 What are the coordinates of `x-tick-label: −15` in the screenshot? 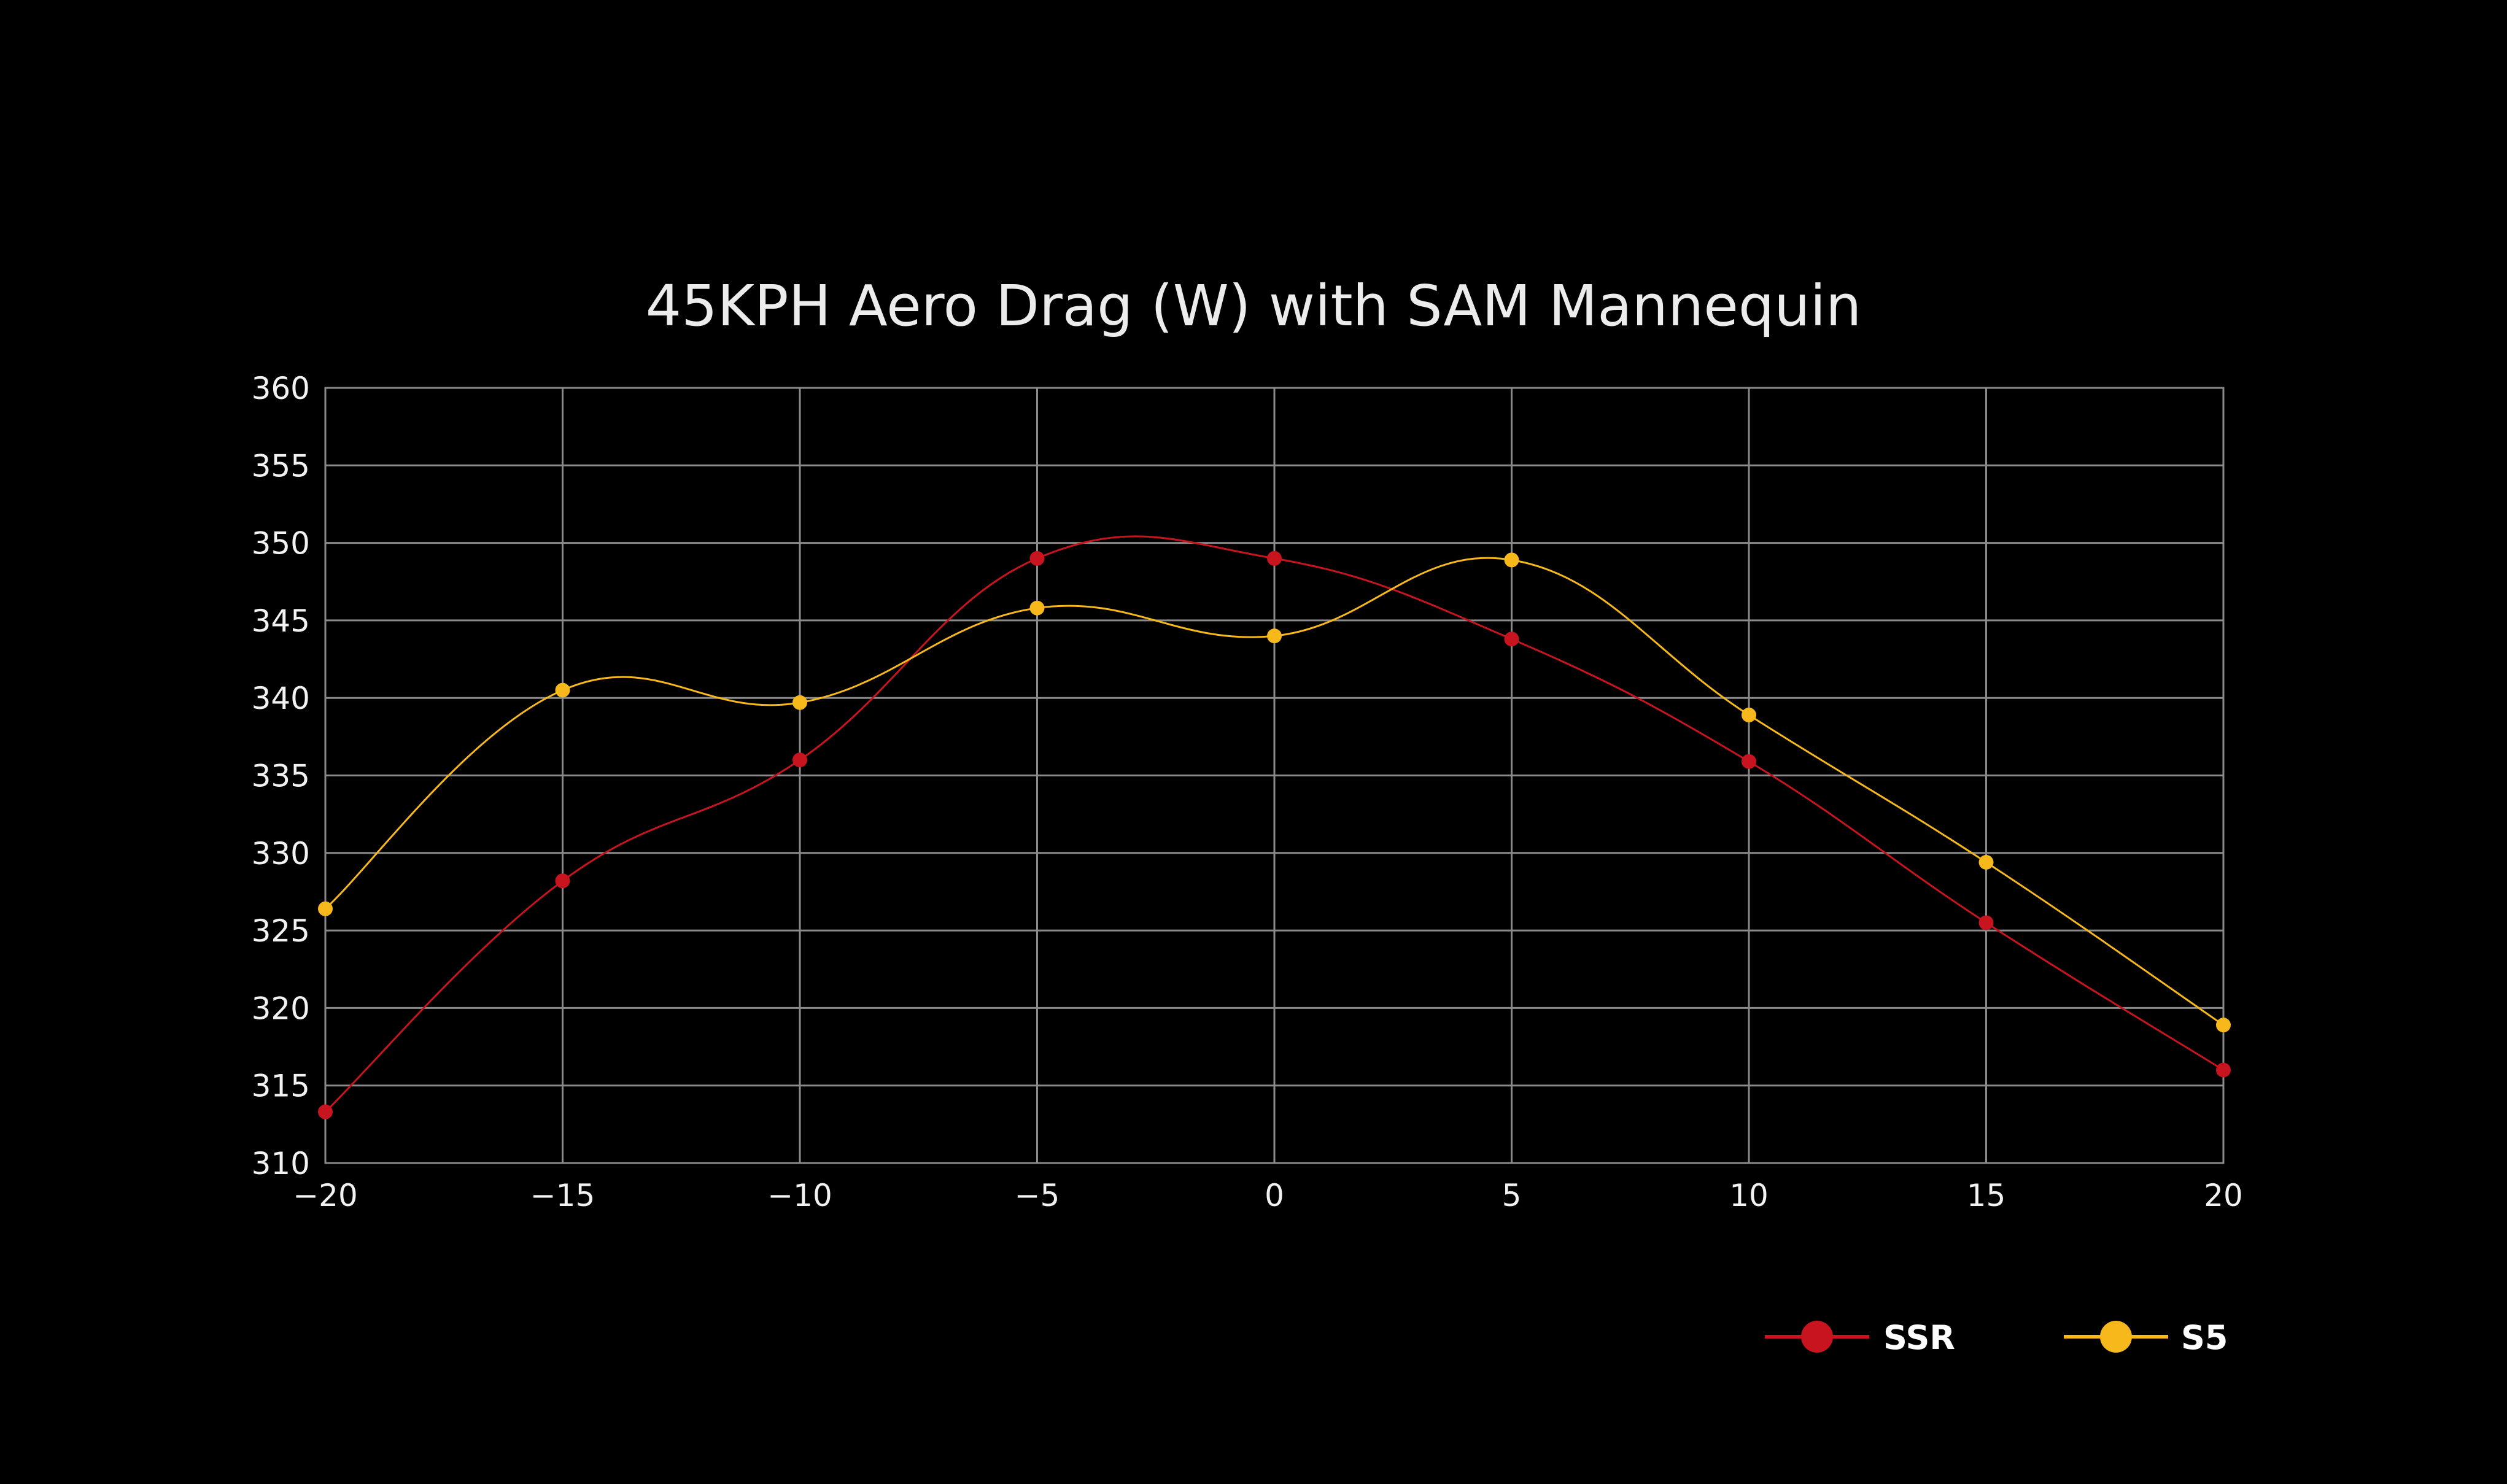 It's located at (562, 1195).